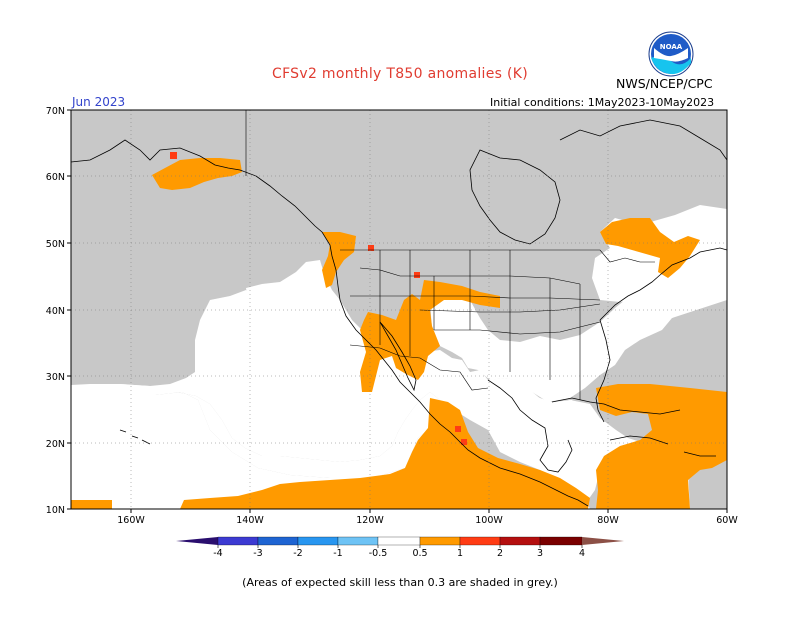 This screenshot has width=800, height=618. Describe the element at coordinates (602, 102) in the screenshot. I see `initial-conditions: Initial conditions: 1May2023-10May2023` at that location.